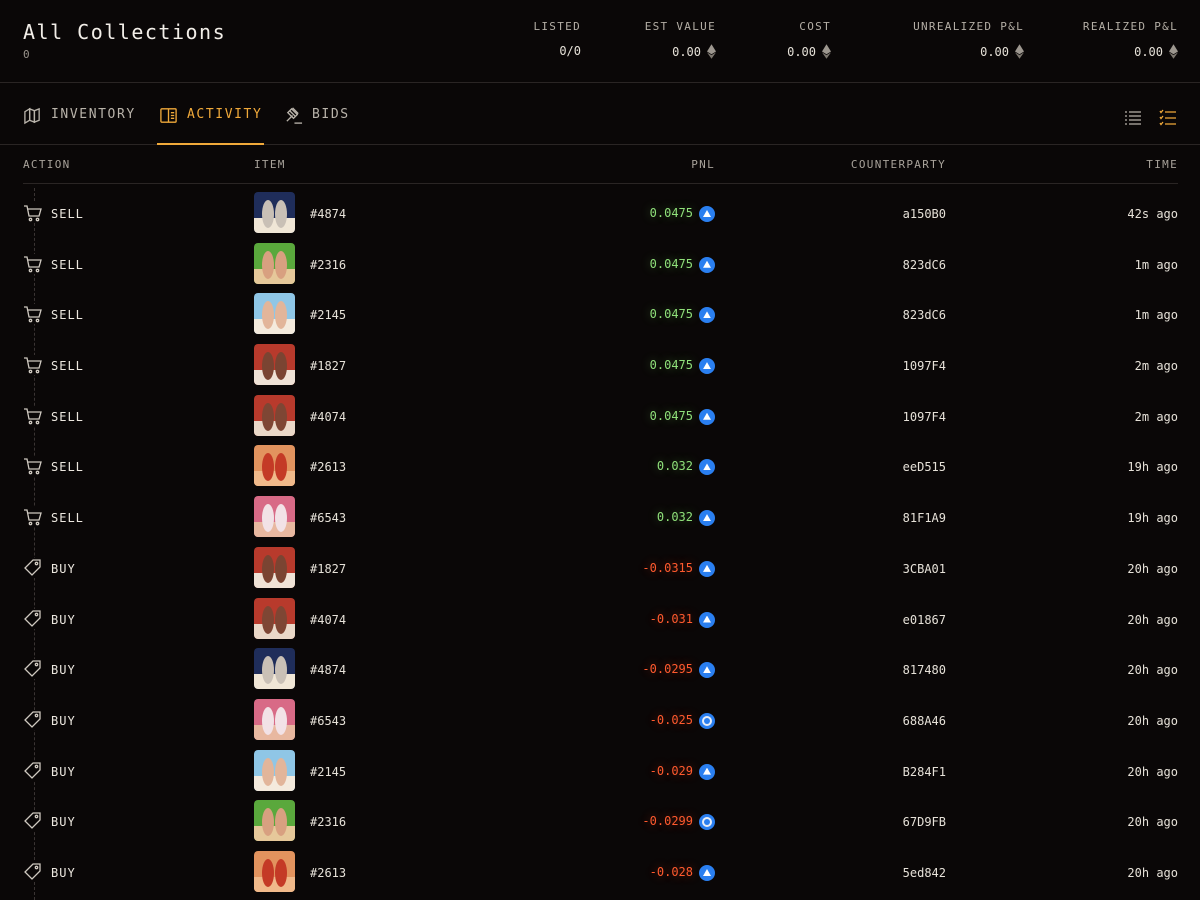 The height and width of the screenshot is (900, 1200). Describe the element at coordinates (924, 518) in the screenshot. I see `counterparty-address: 81F1A9` at that location.